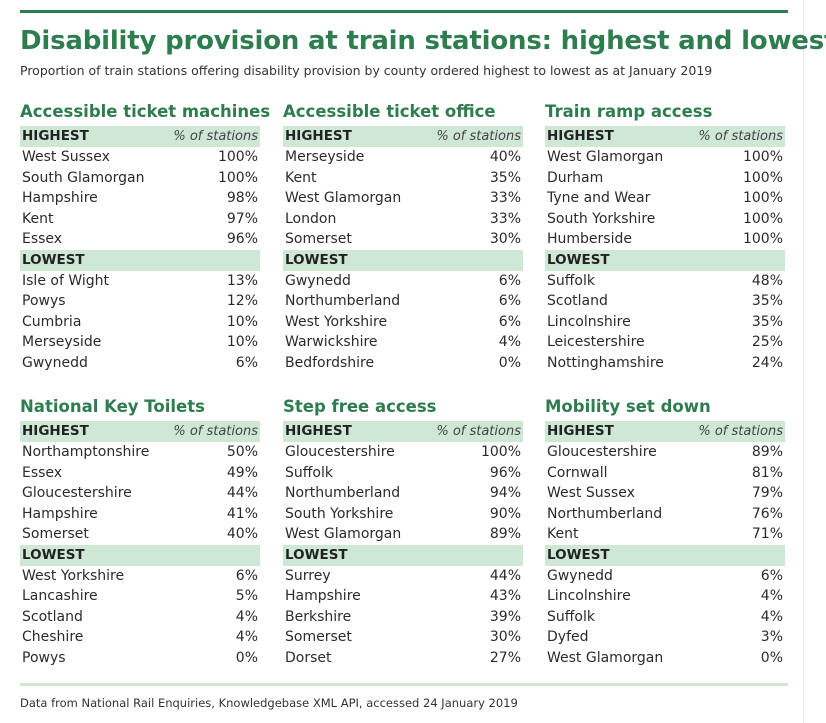 This screenshot has height=723, width=826. Describe the element at coordinates (246, 596) in the screenshot. I see `percent-value: 5%` at that location.